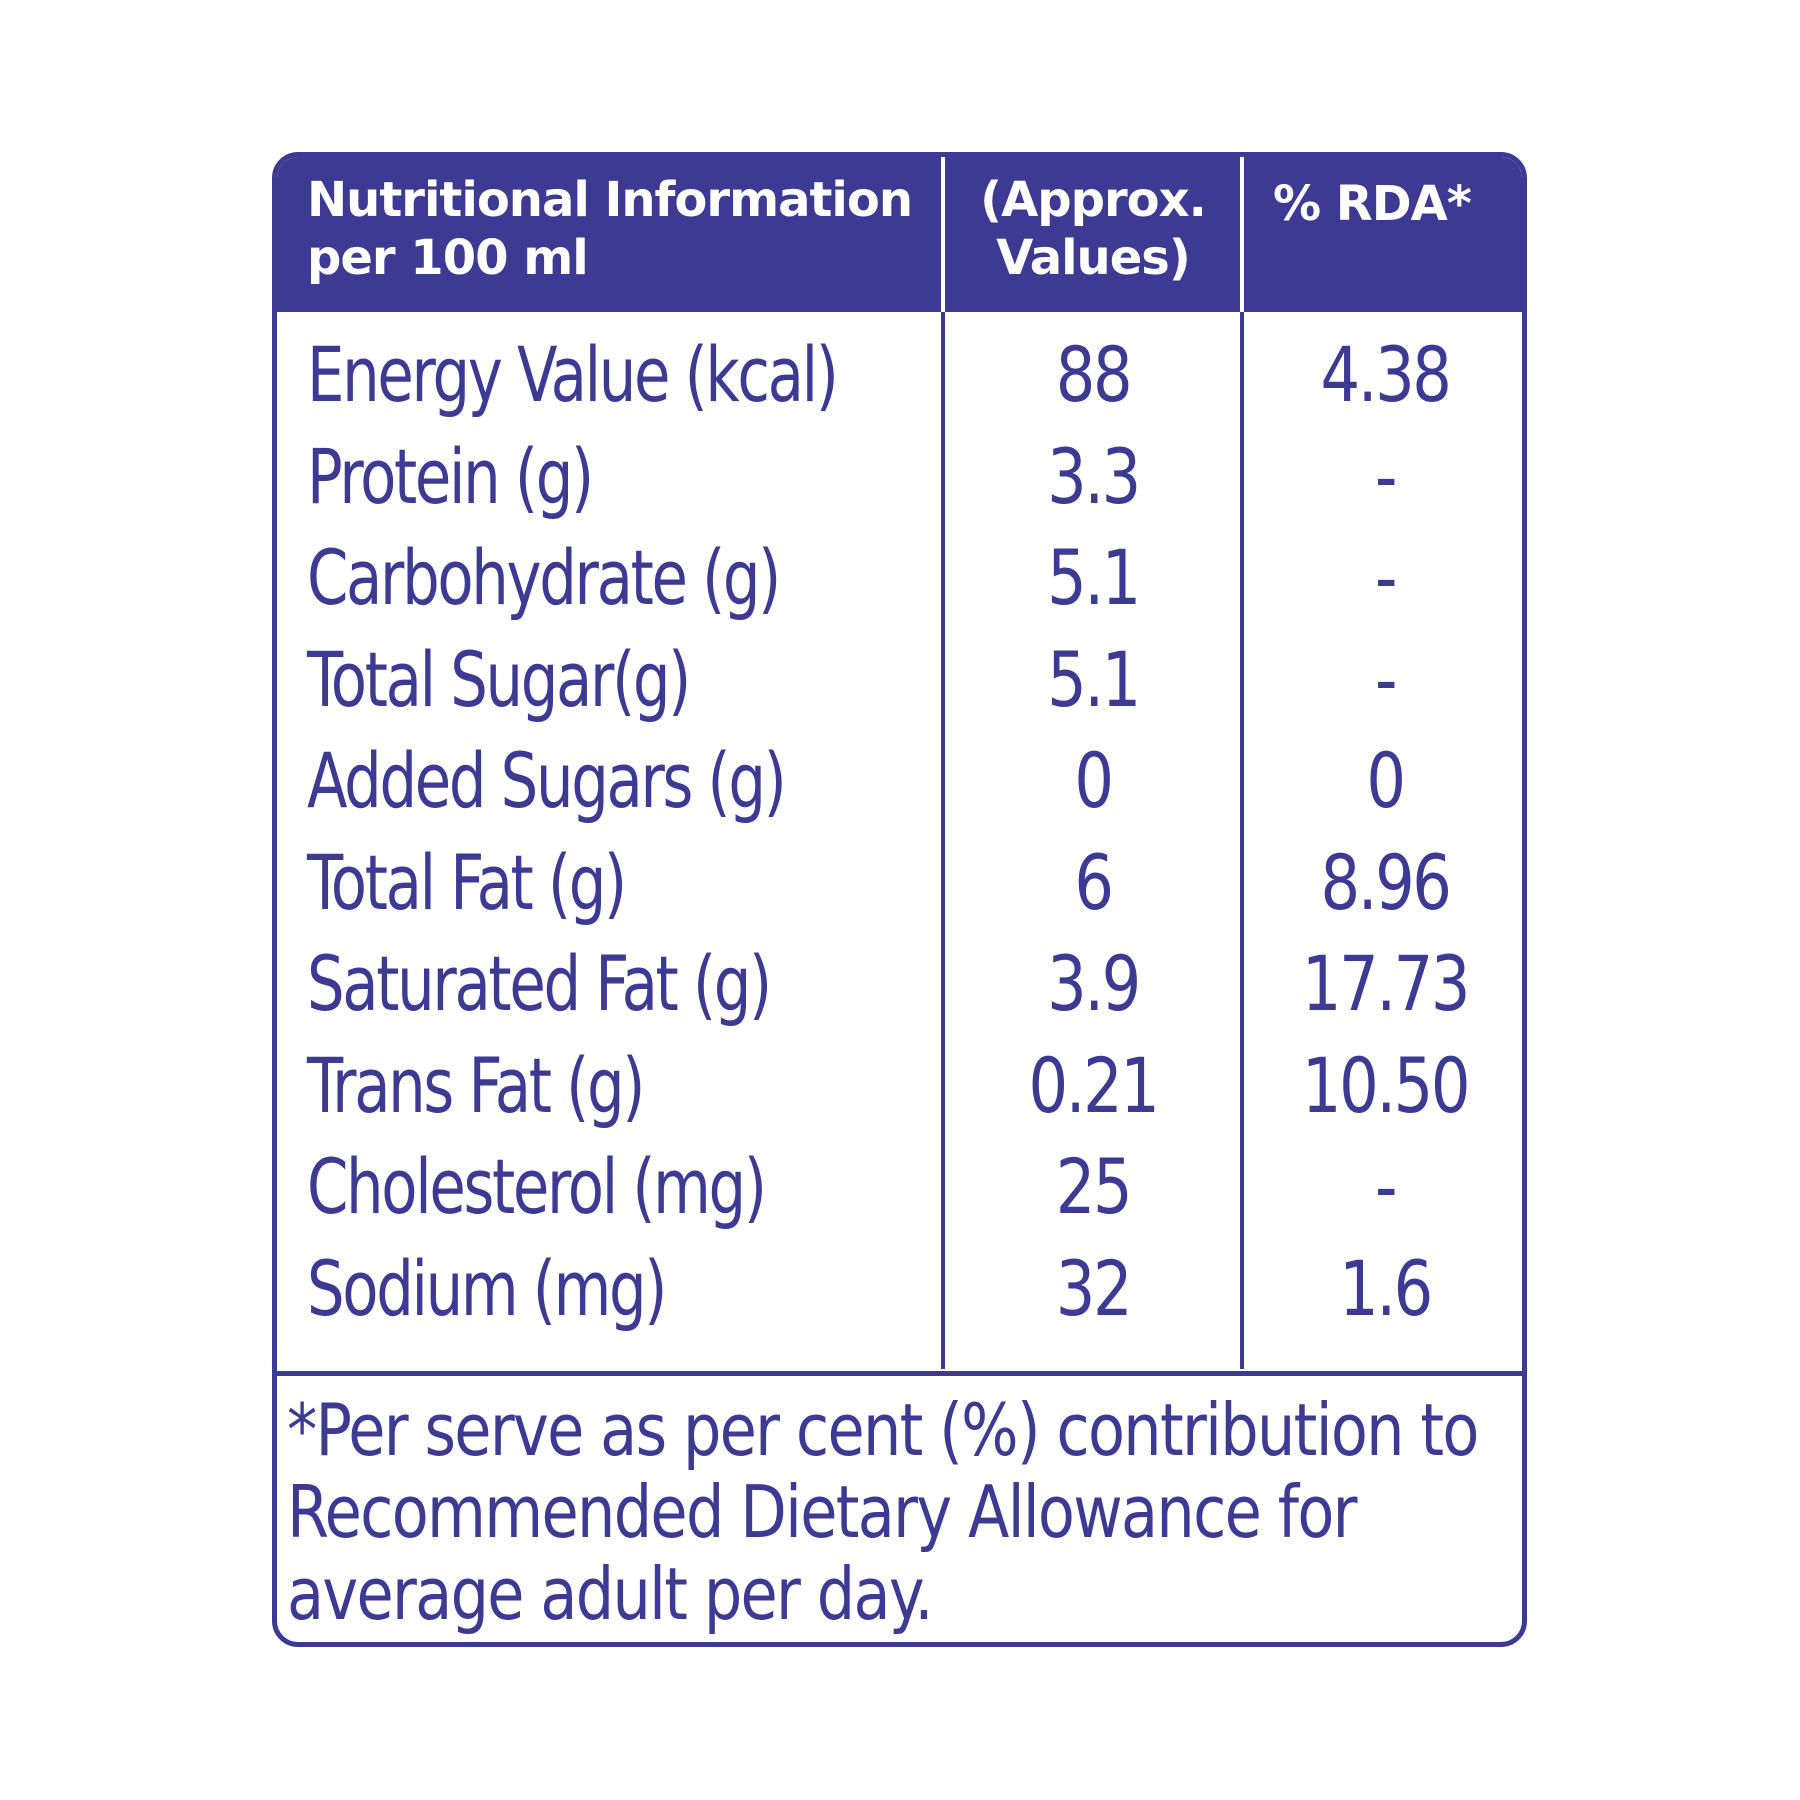 This screenshot has height=1800, width=1800. I want to click on nutrient-name: Sodium (mg), so click(487, 1288).